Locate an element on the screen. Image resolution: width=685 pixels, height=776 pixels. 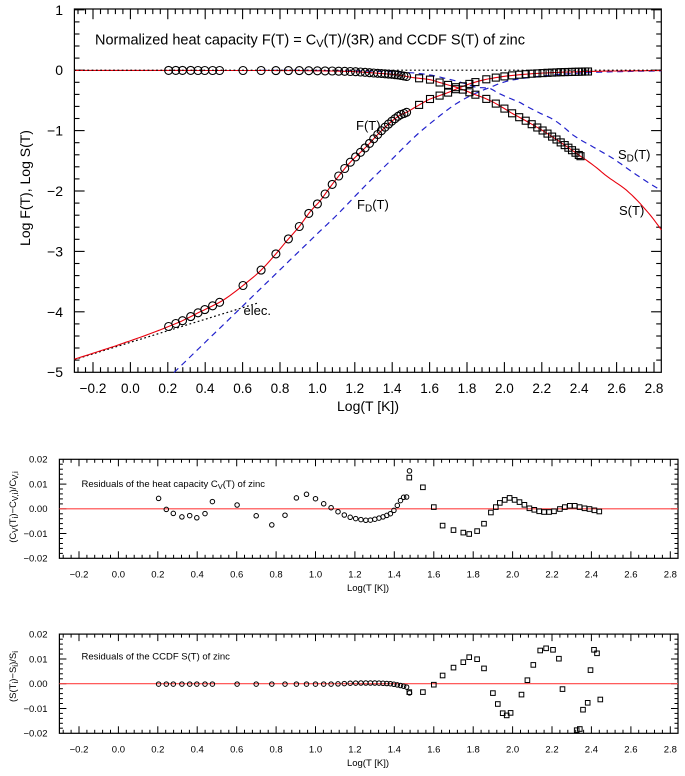
svg-text: elec. is located at coordinates (257, 310).